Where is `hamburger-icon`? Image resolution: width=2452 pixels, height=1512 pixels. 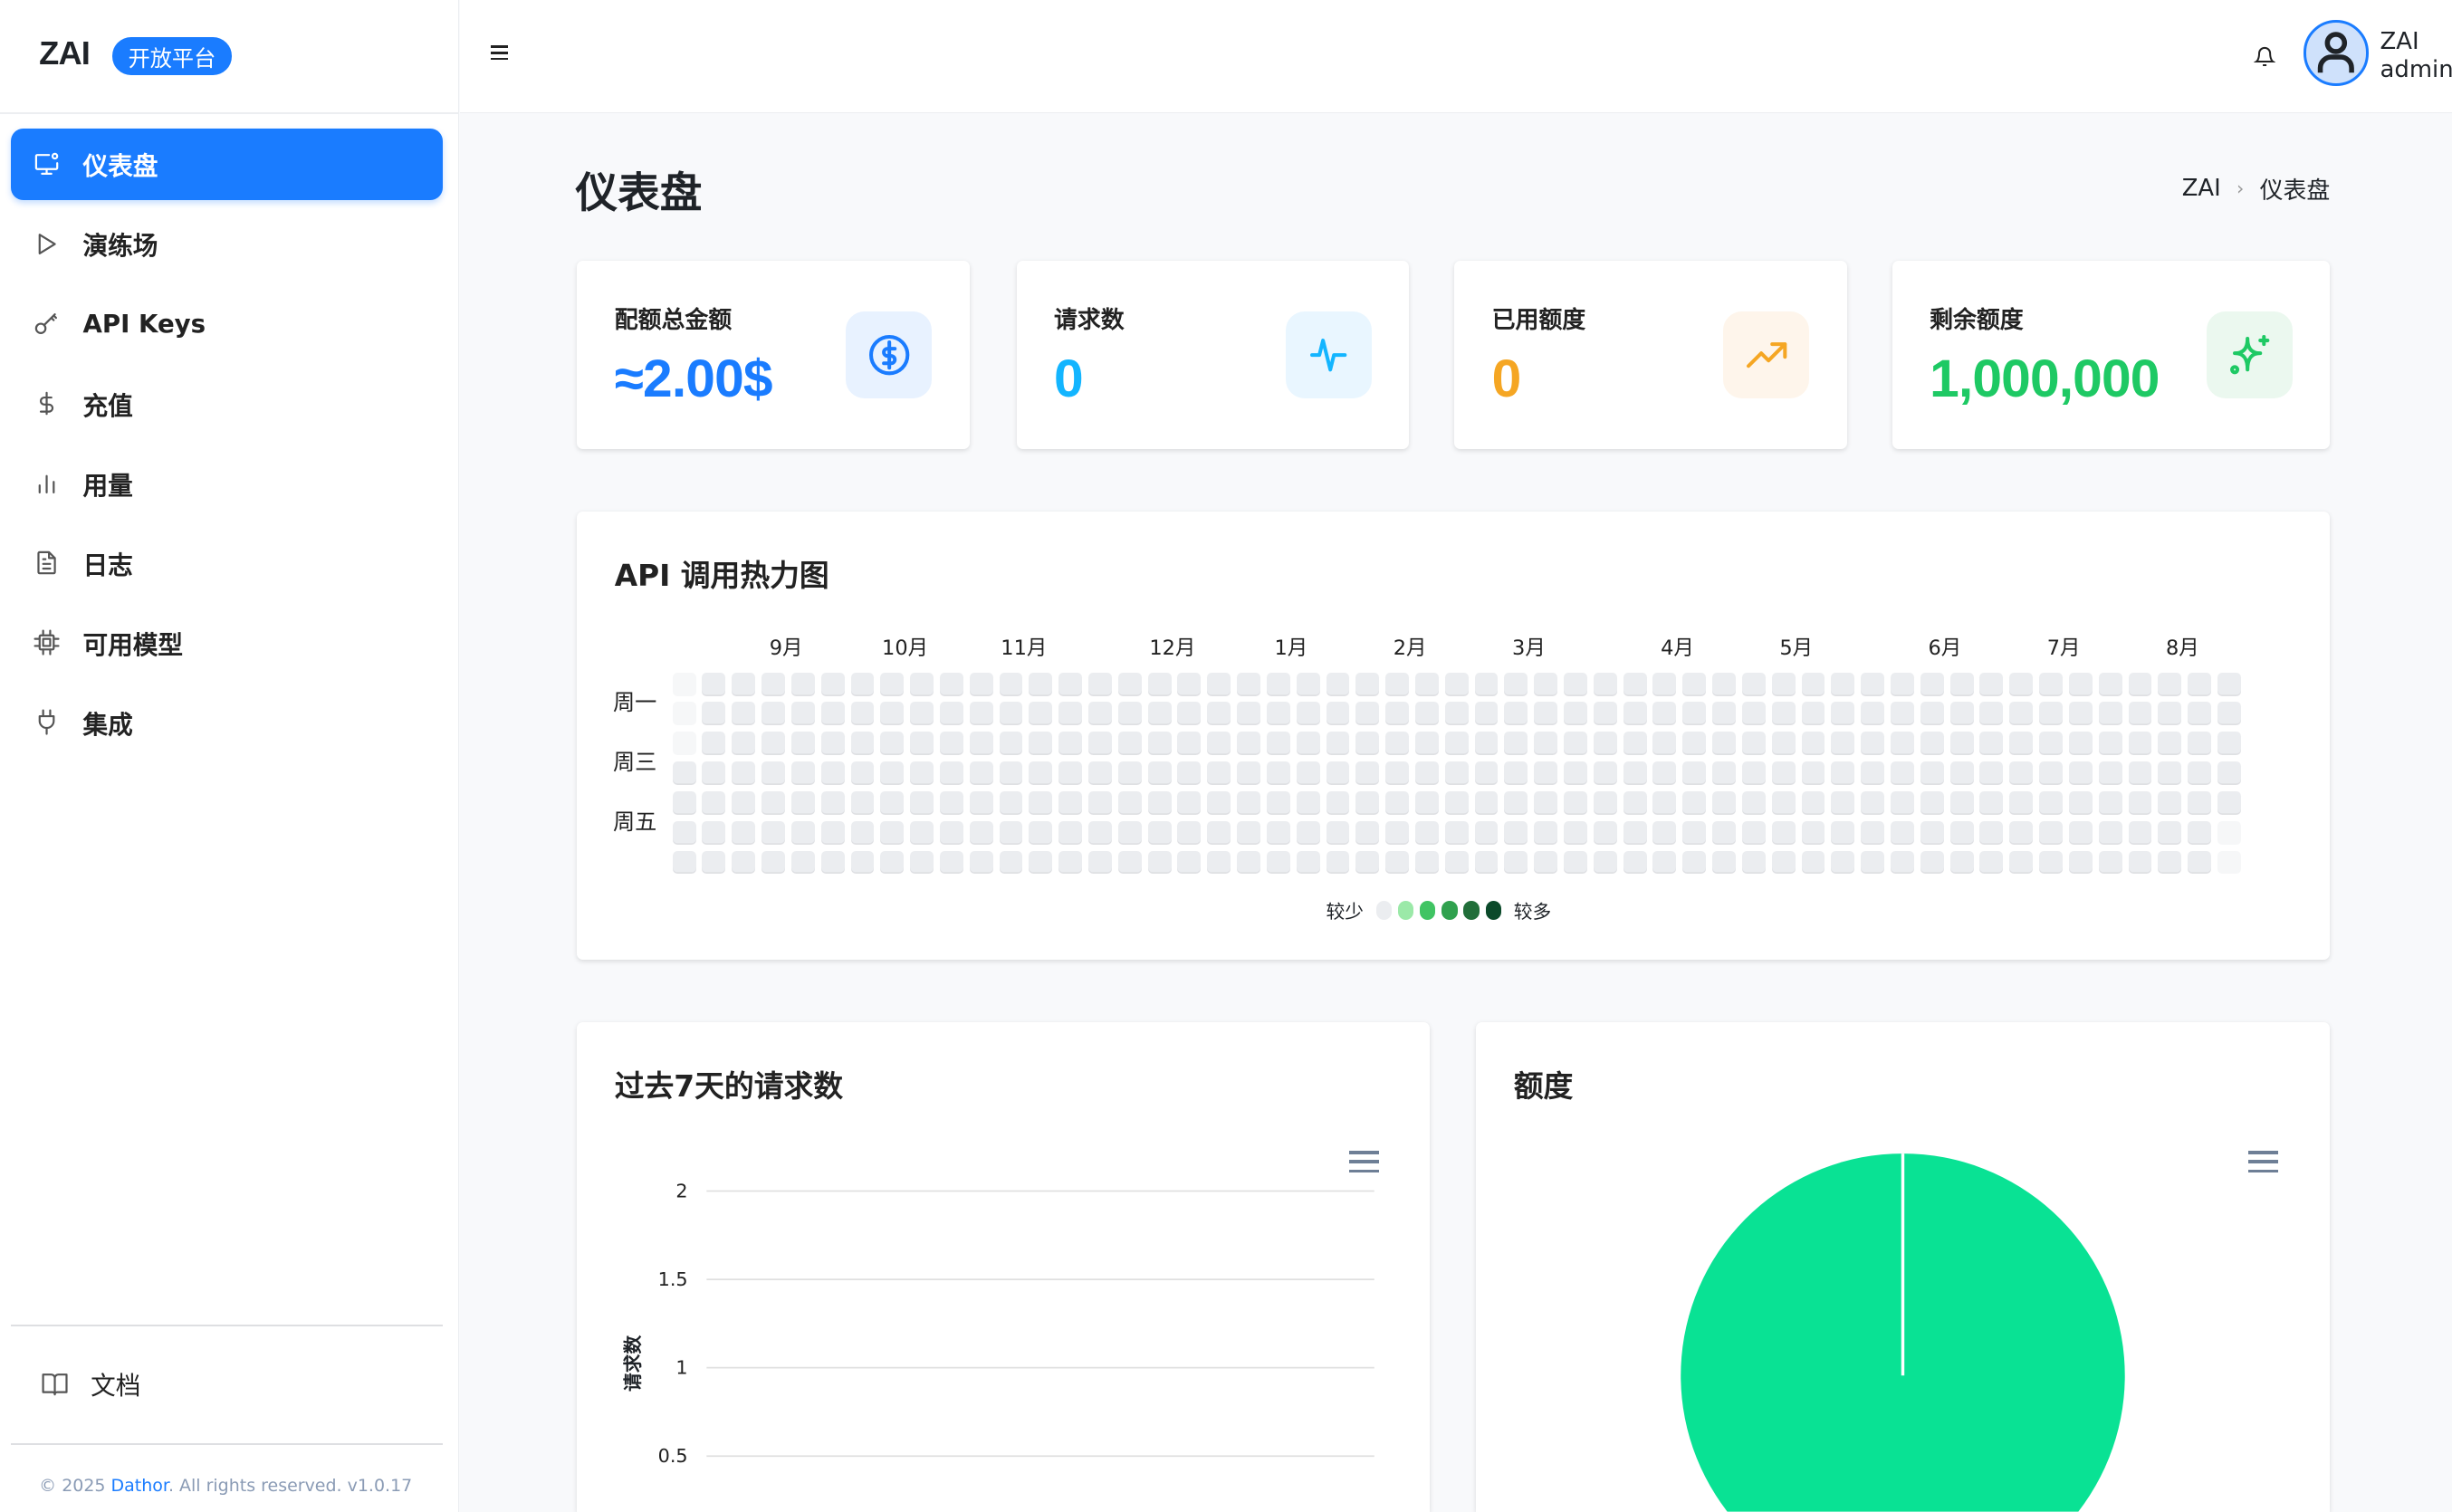
hamburger-icon is located at coordinates (500, 53).